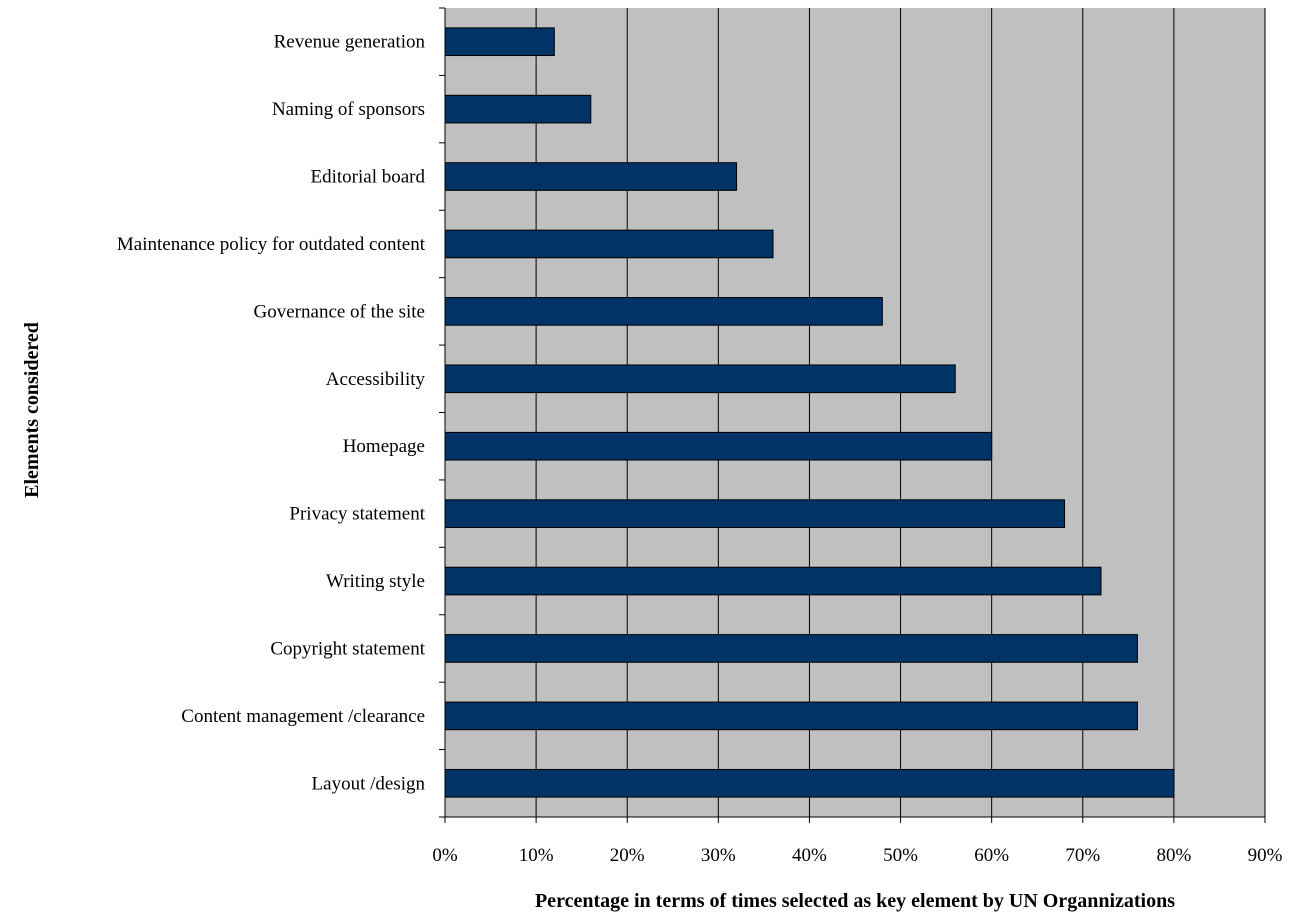 The image size is (1289, 921). Describe the element at coordinates (1082, 855) in the screenshot. I see `x-tick-label: 70%` at that location.